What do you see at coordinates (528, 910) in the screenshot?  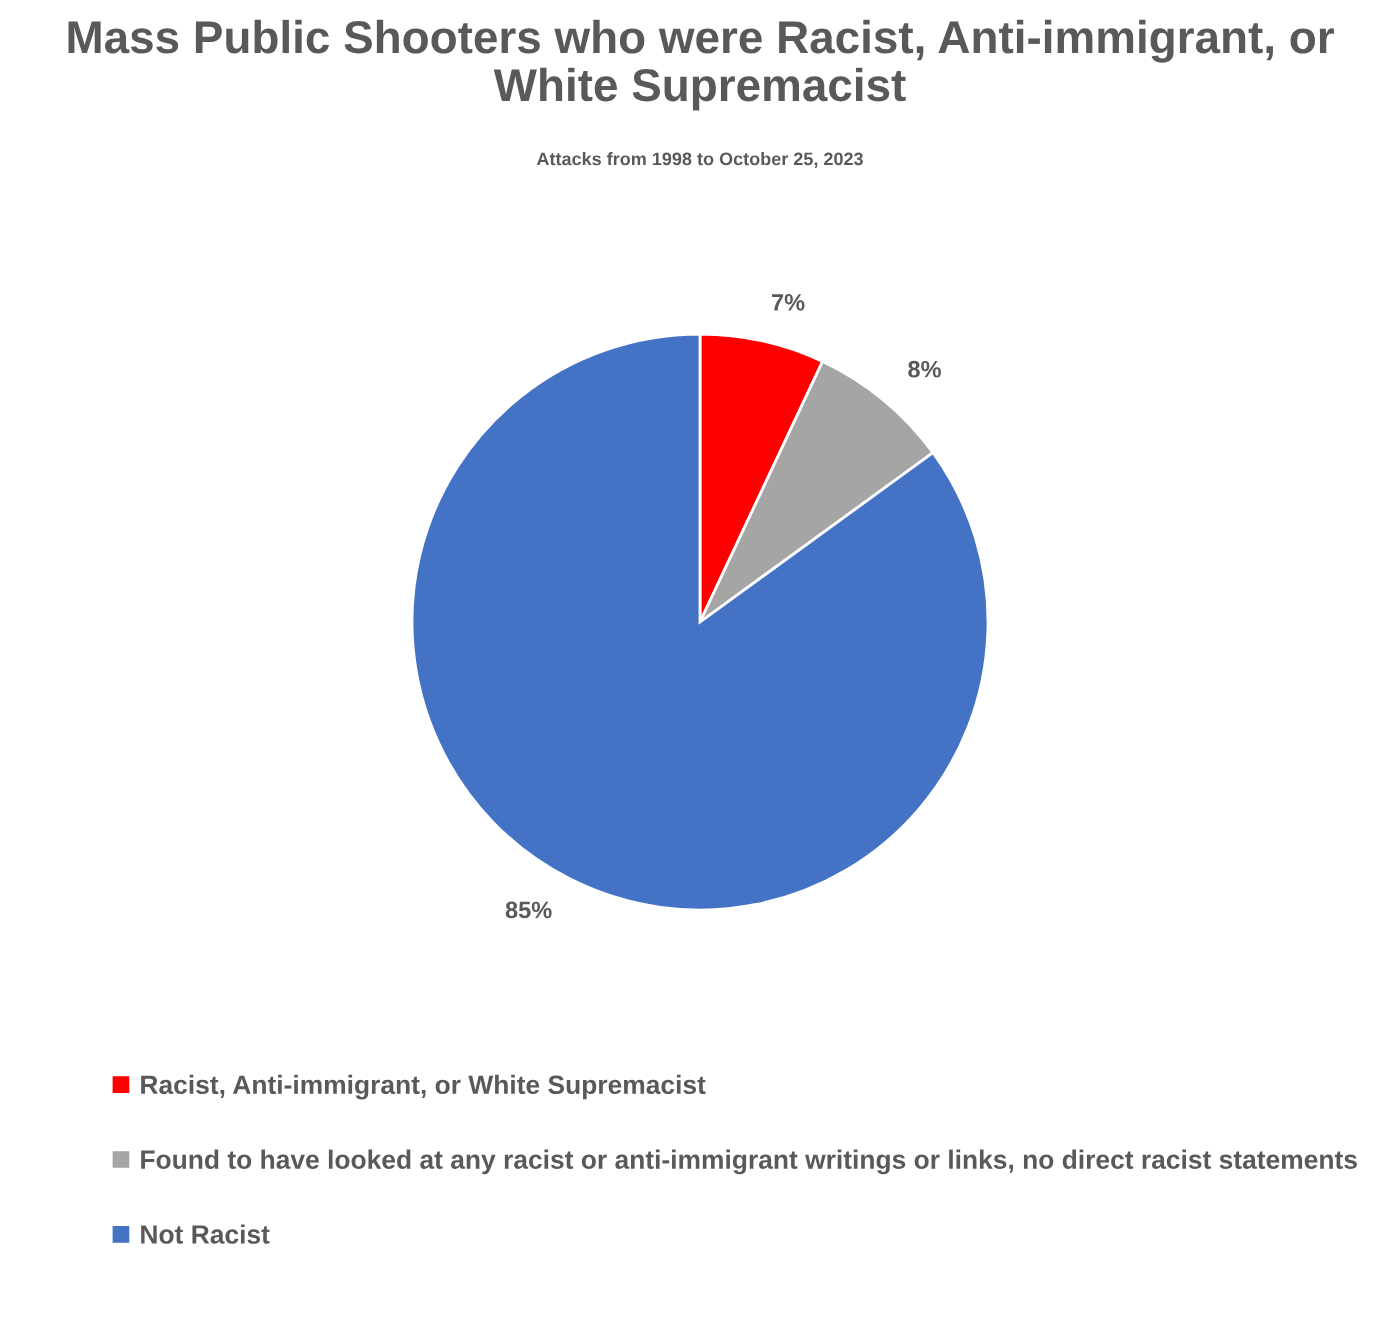 I see `data-label: 85%` at bounding box center [528, 910].